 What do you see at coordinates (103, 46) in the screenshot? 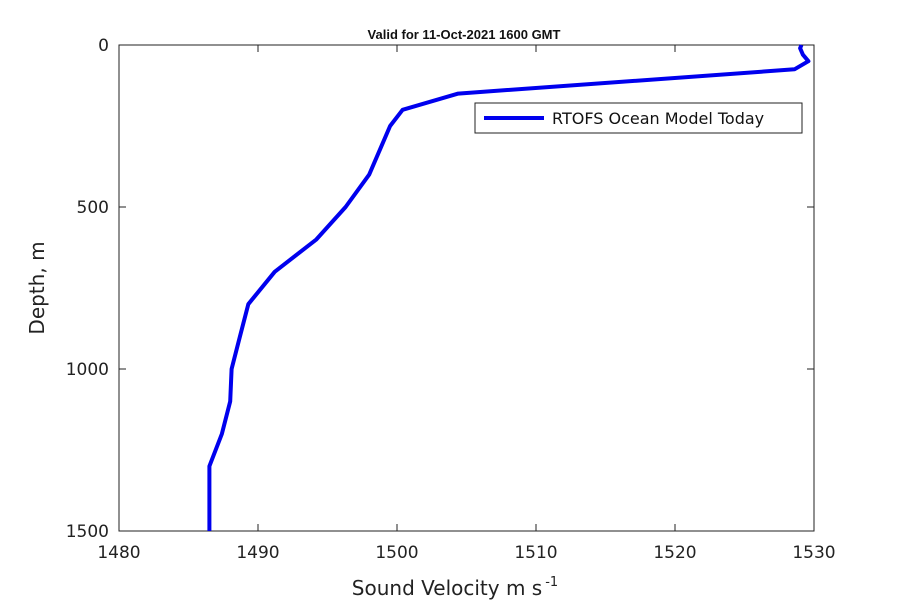
I see `y-tick-label: 0` at bounding box center [103, 46].